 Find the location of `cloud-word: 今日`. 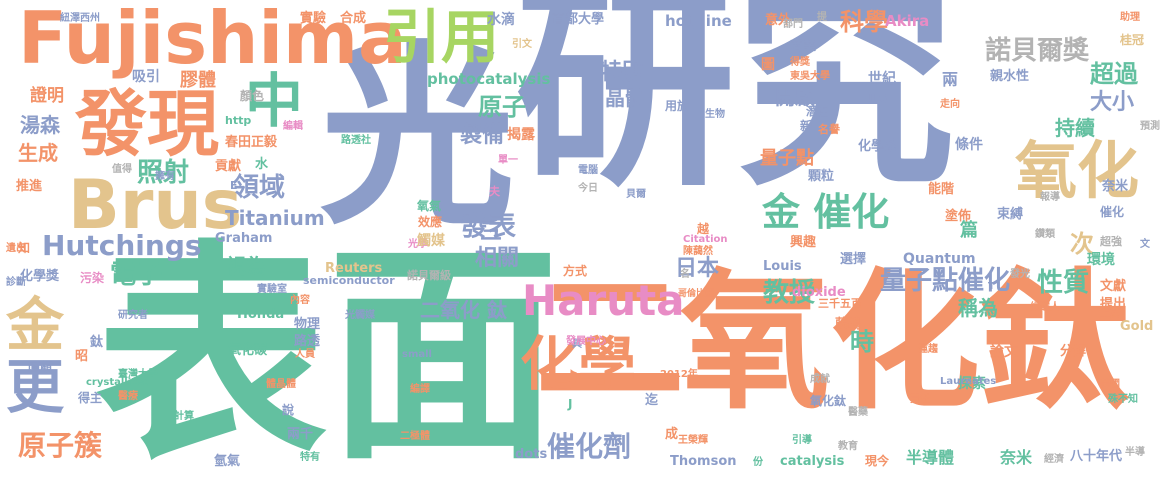

cloud-word: 今日 is located at coordinates (588, 188).